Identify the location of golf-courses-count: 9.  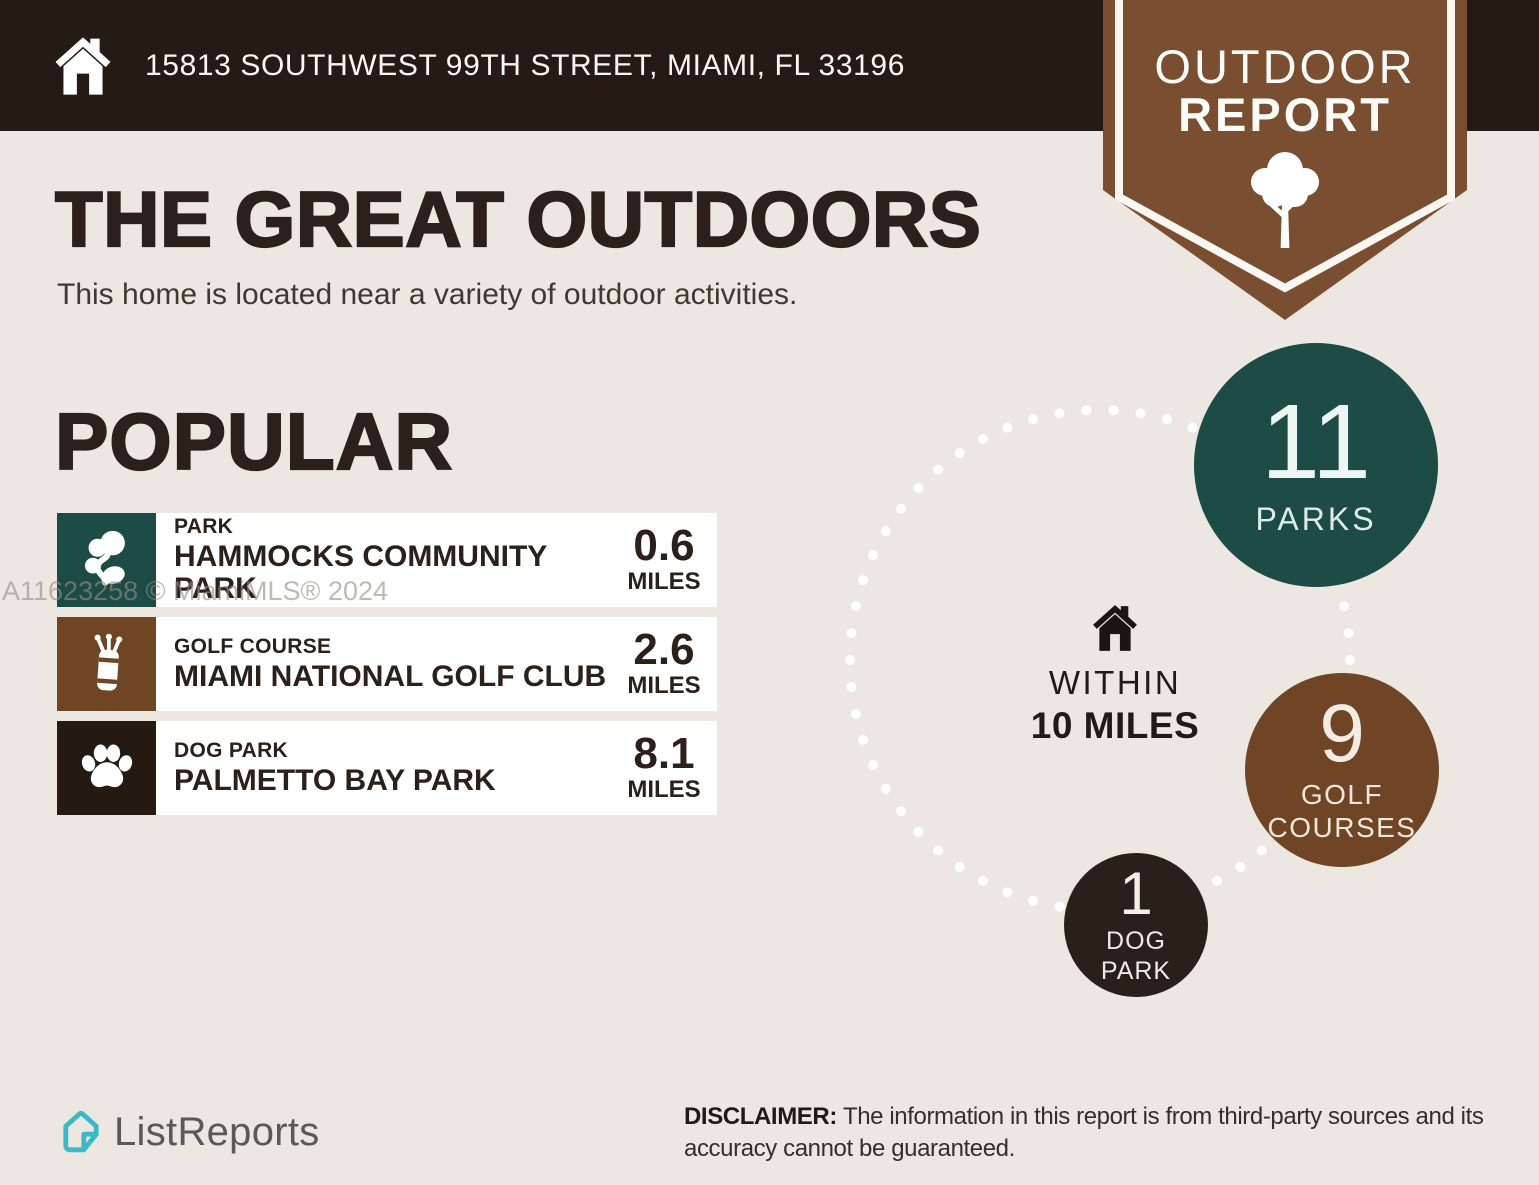
(1342, 733).